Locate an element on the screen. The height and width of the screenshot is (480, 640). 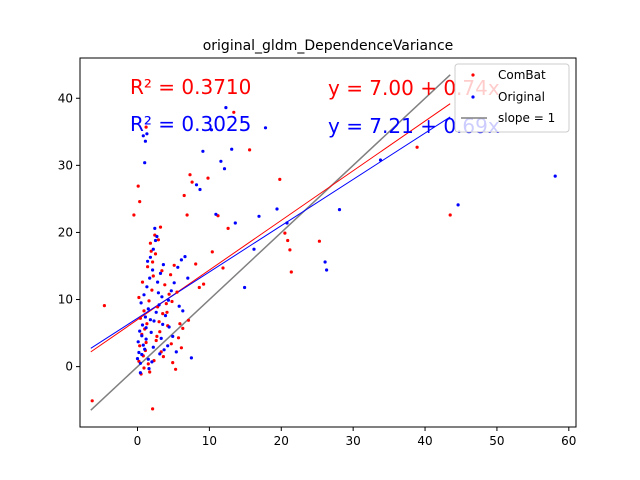
y-tick-label-2: 20 is located at coordinates (65, 232).